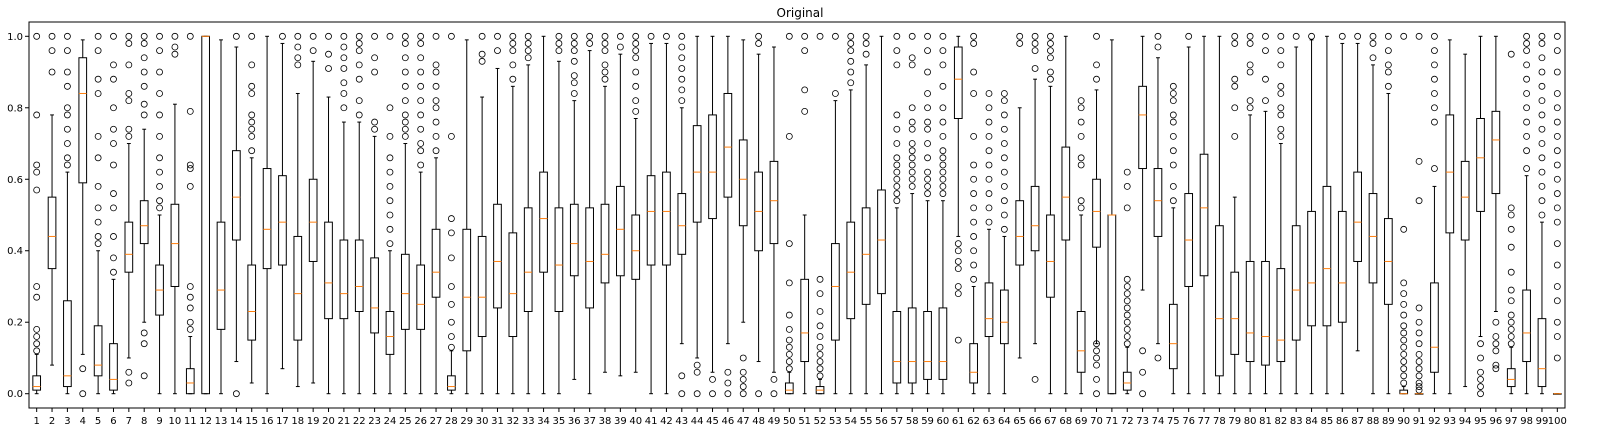  I want to click on x-tick-label: 64, so click(1004, 421).